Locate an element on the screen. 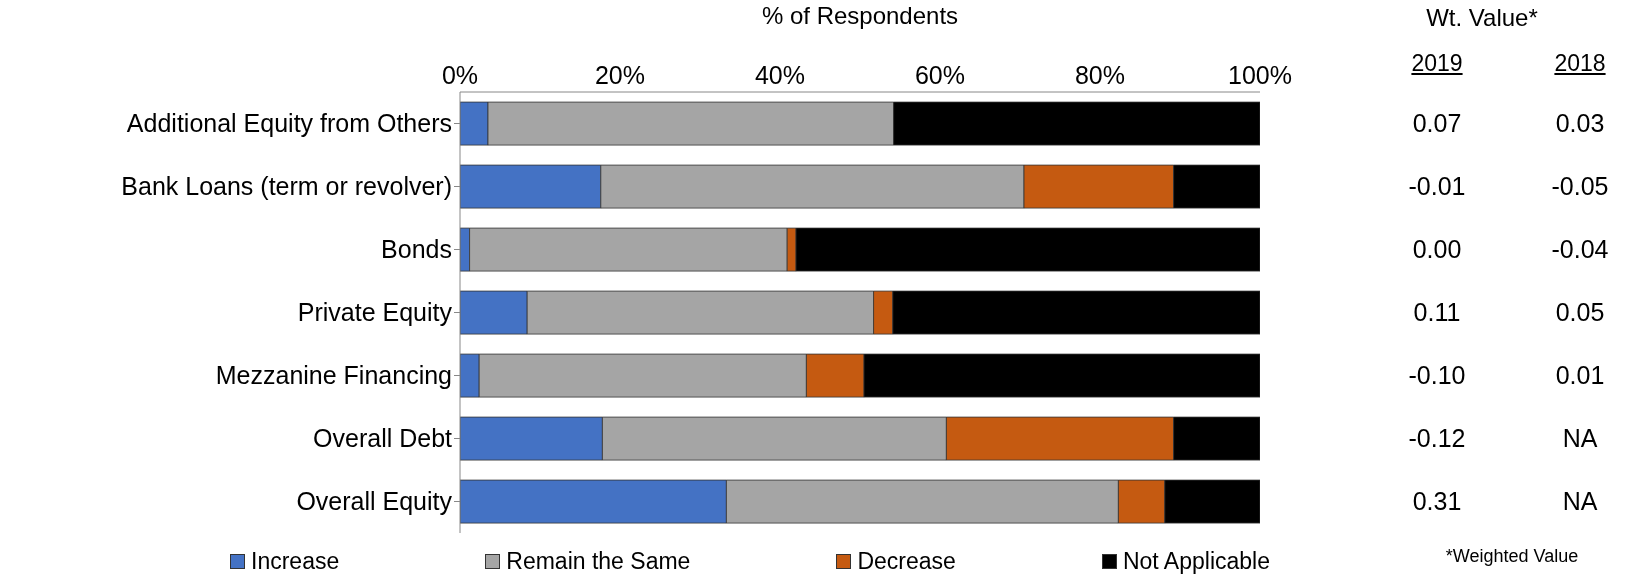  text: 0.03 is located at coordinates (1580, 122).